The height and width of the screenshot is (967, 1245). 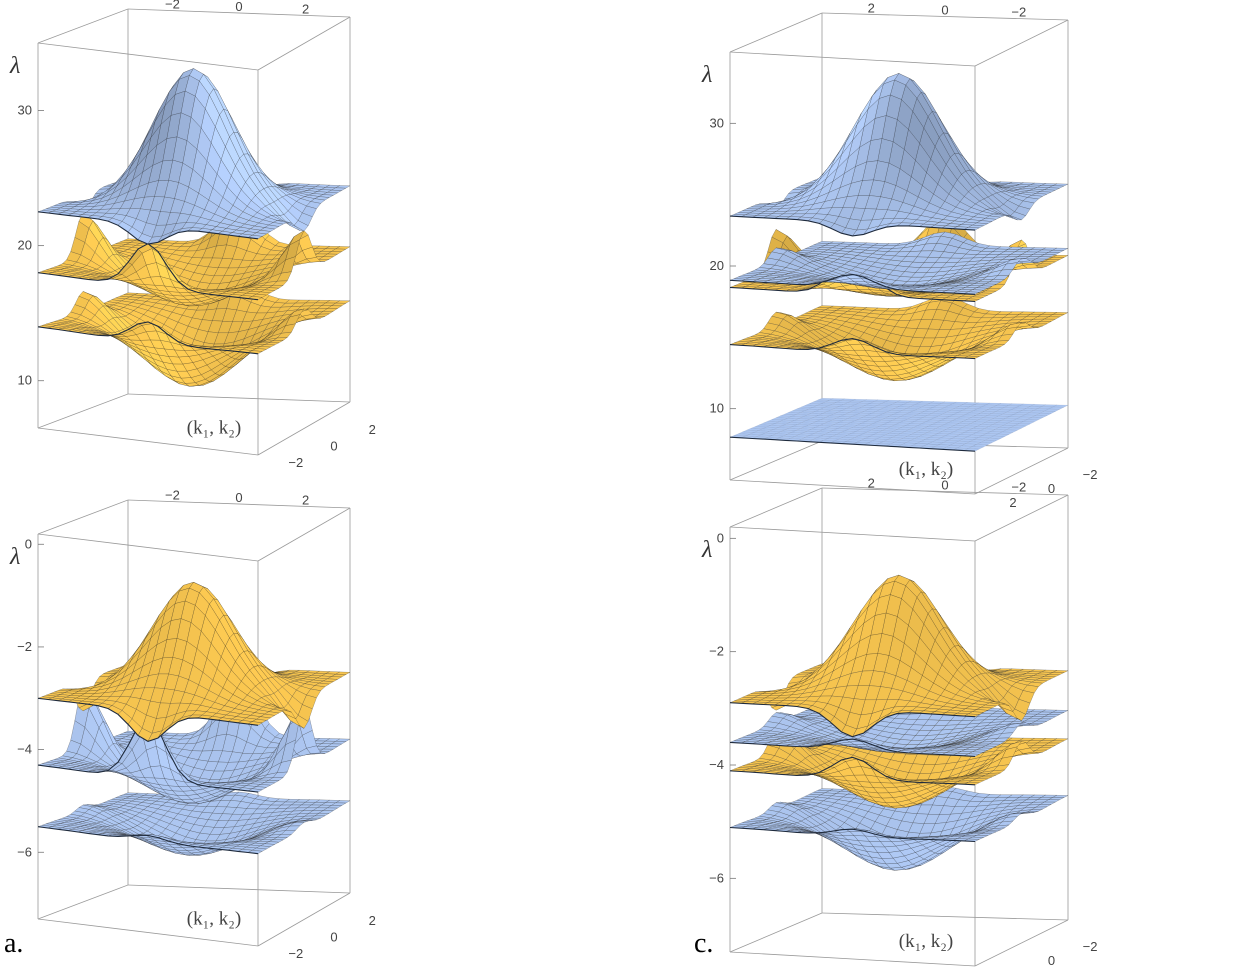 I want to click on side-axis-ticks: −2 0 2, so click(x=1053, y=488).